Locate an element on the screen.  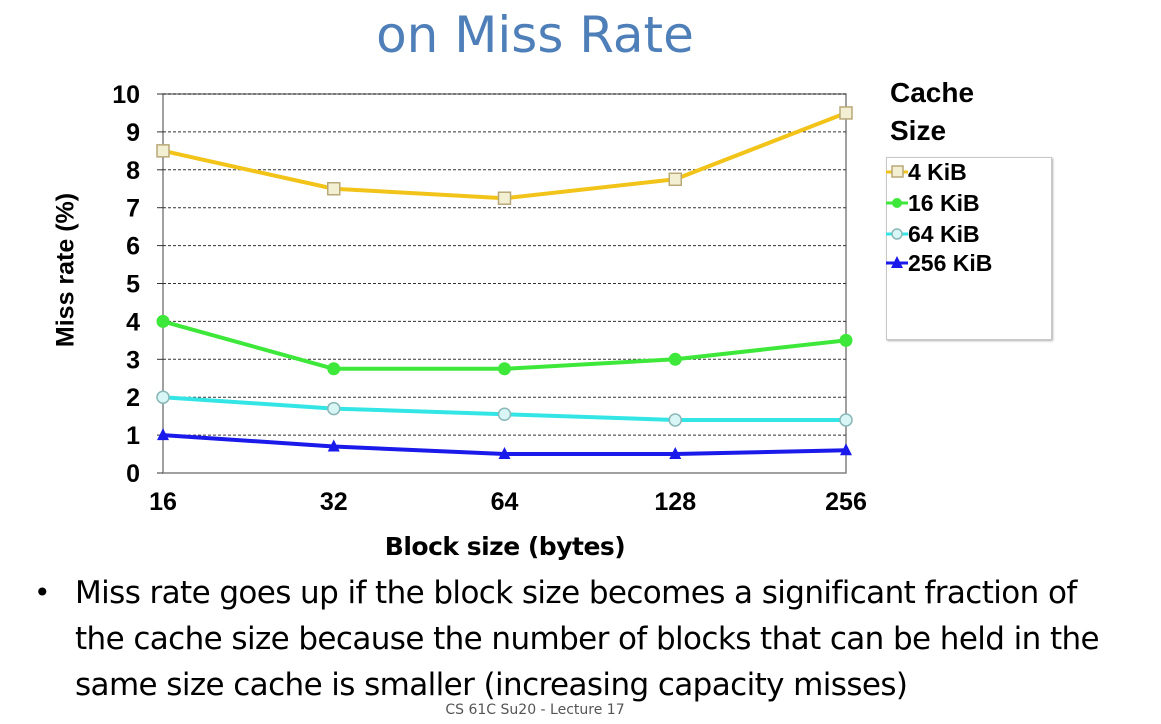
x-tick-label: 64 is located at coordinates (505, 502).